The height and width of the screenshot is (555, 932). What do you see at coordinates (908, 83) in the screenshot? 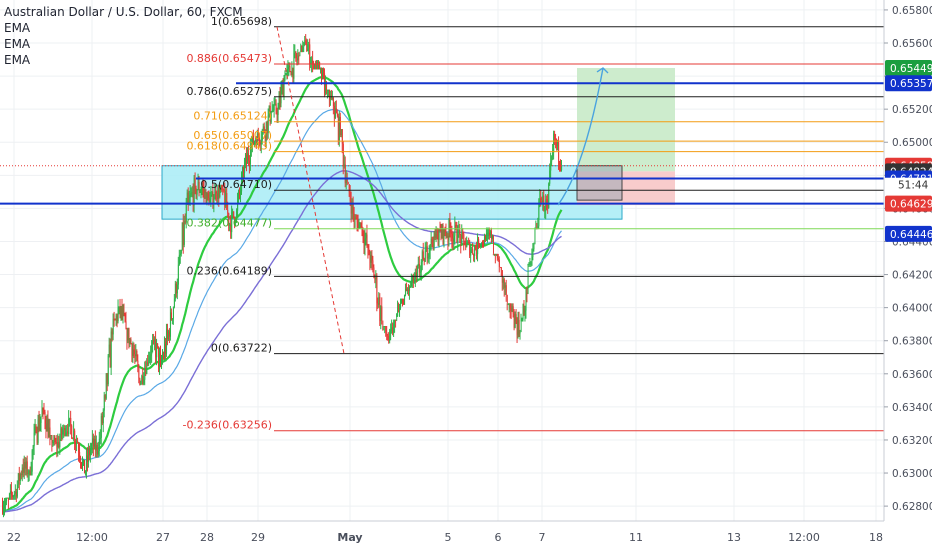
I see `price-tag: 0.65357` at bounding box center [908, 83].